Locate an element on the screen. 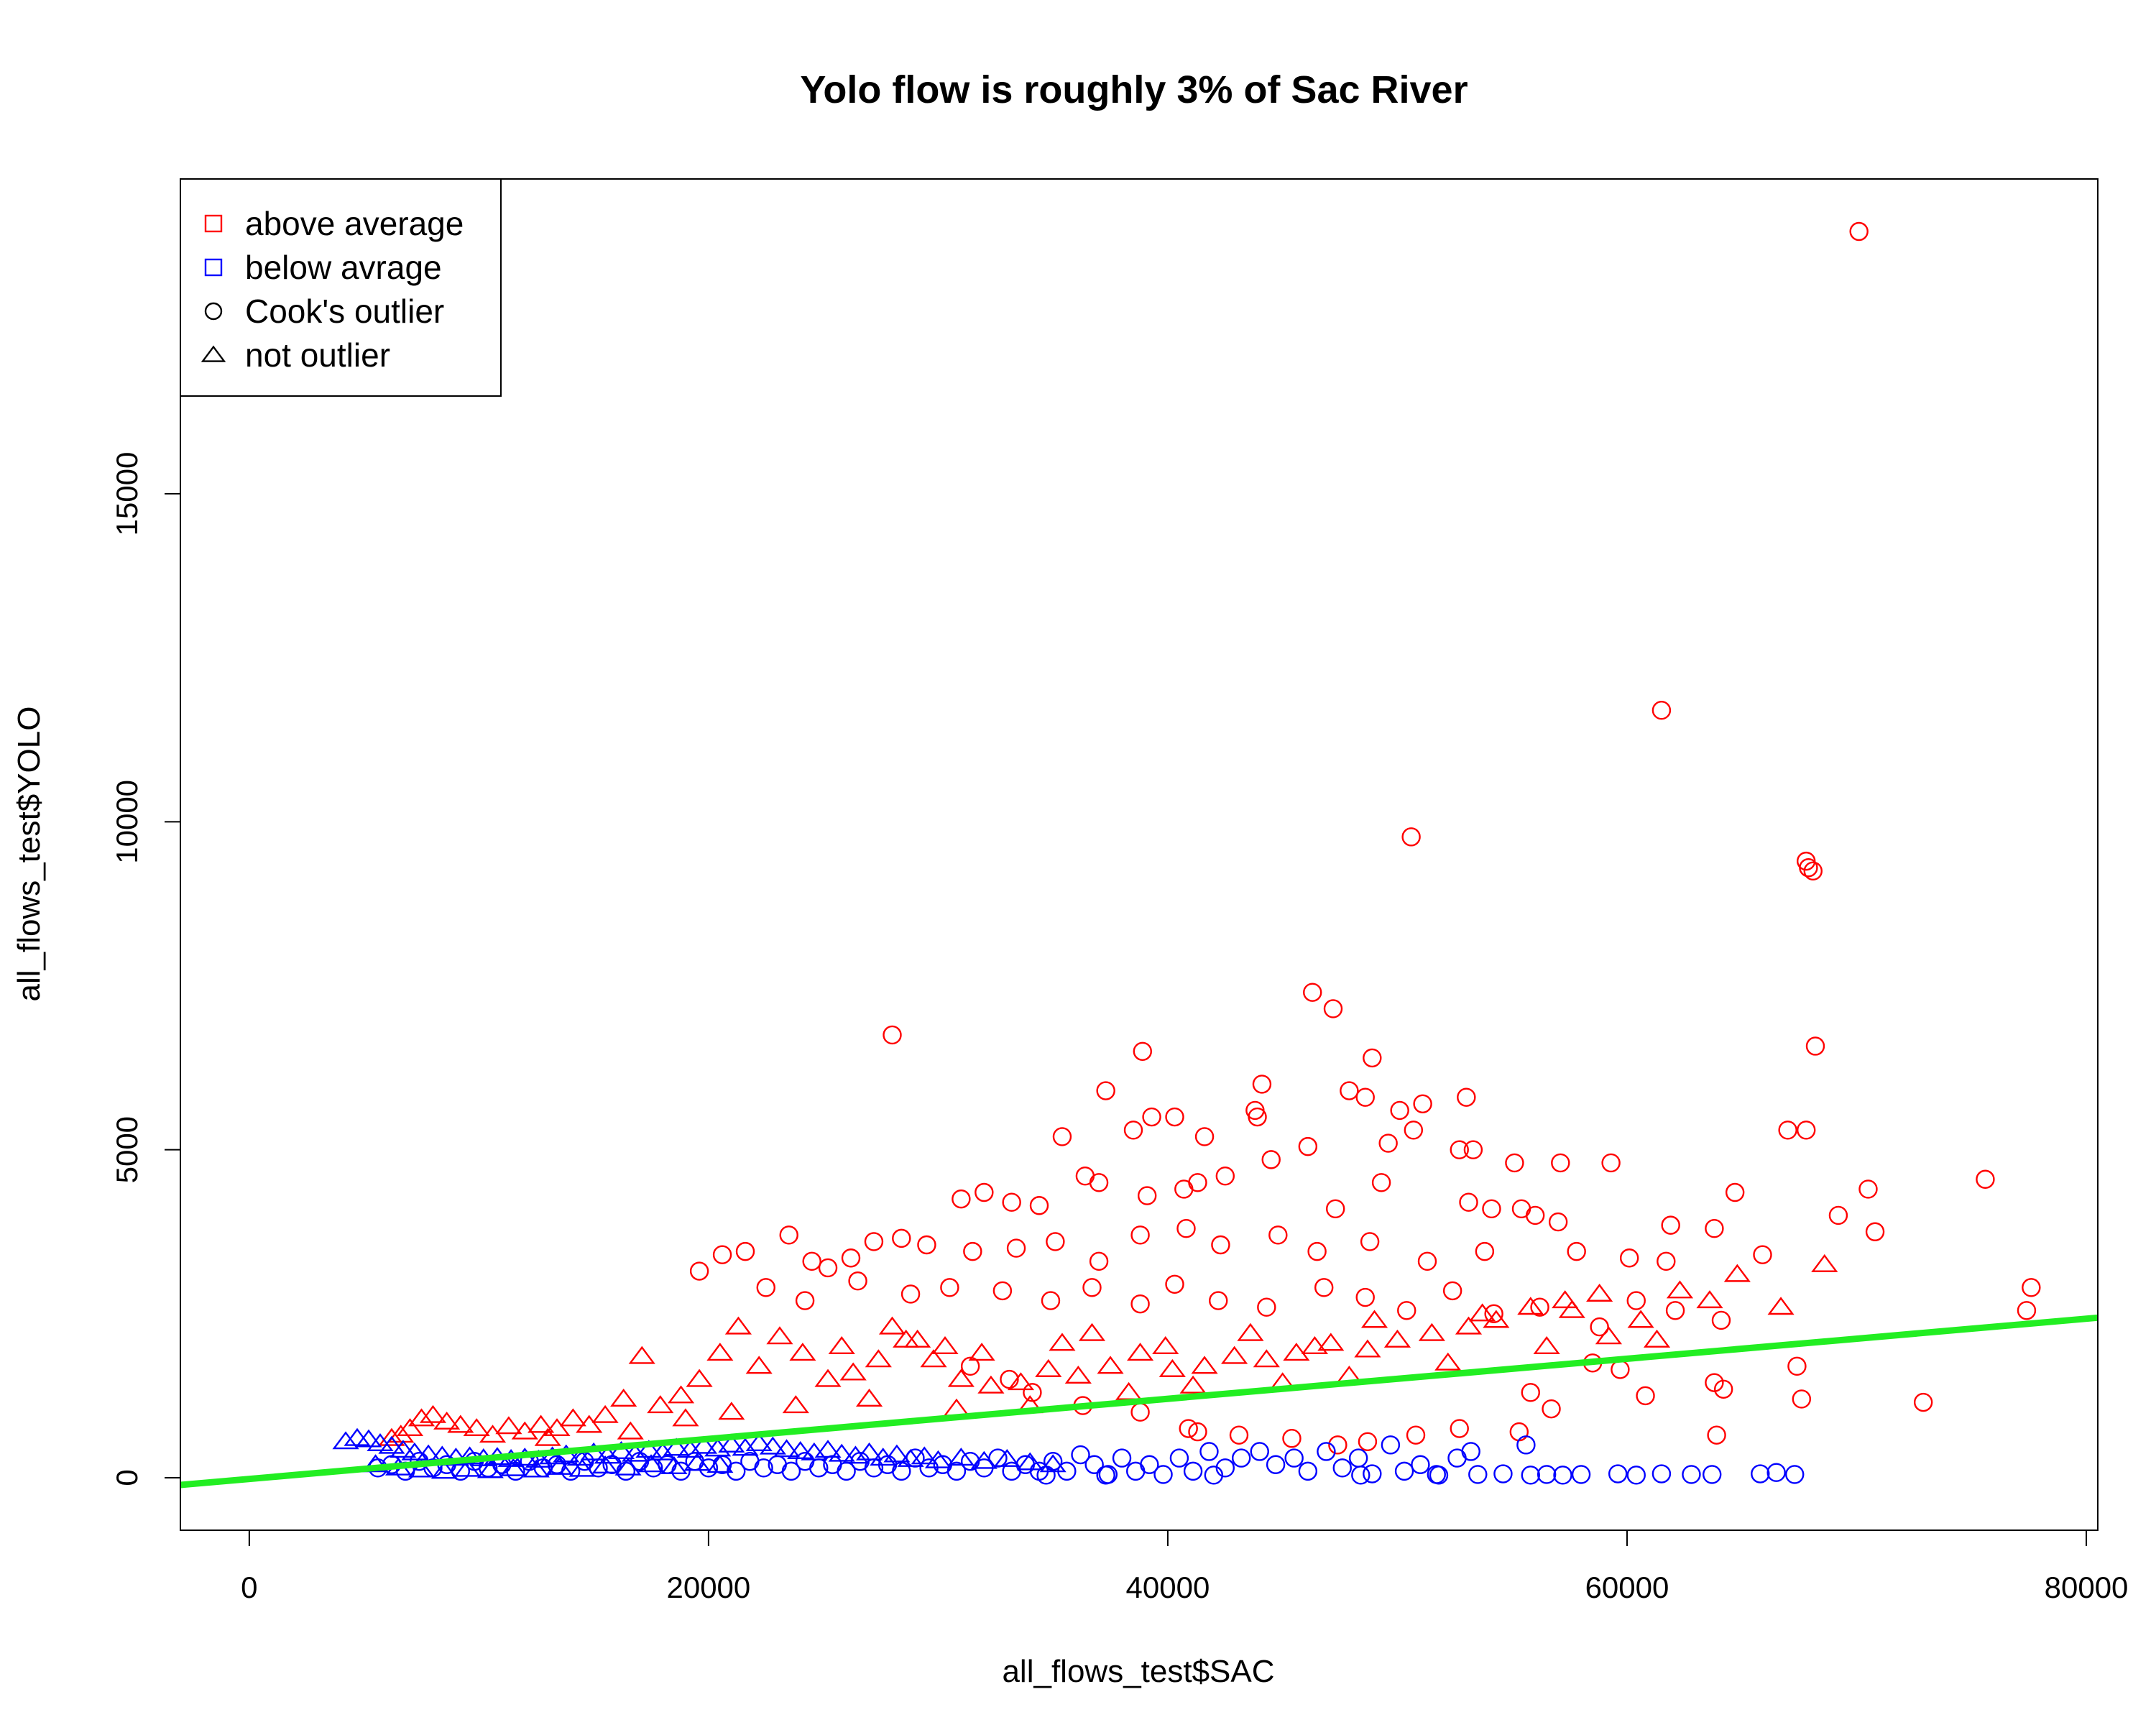 The width and height of the screenshot is (2156, 1725). y-axis-label: all_flows_test$YOLO is located at coordinates (29, 854).